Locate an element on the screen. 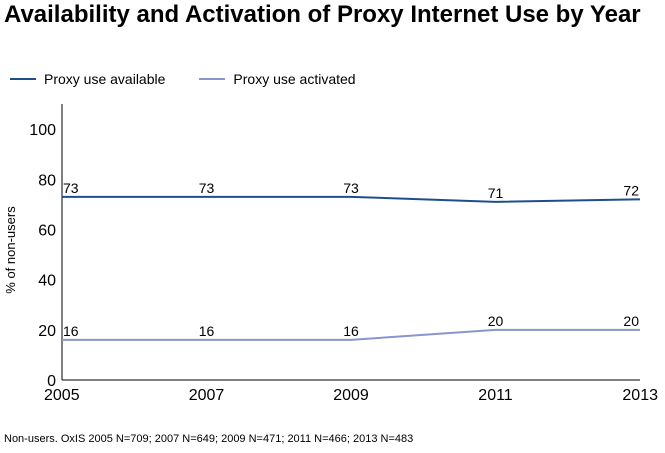  y-tick-label: 100 is located at coordinates (42, 130).